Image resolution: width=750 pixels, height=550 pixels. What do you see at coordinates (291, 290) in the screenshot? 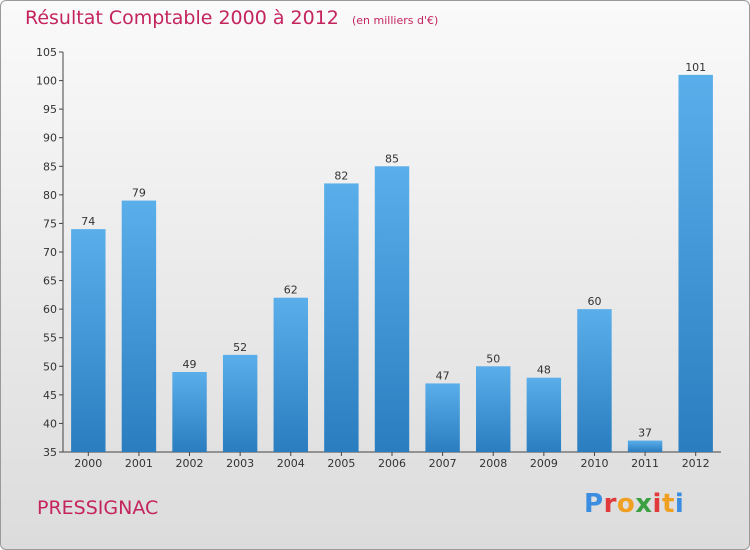
I see `data-label: 62` at bounding box center [291, 290].